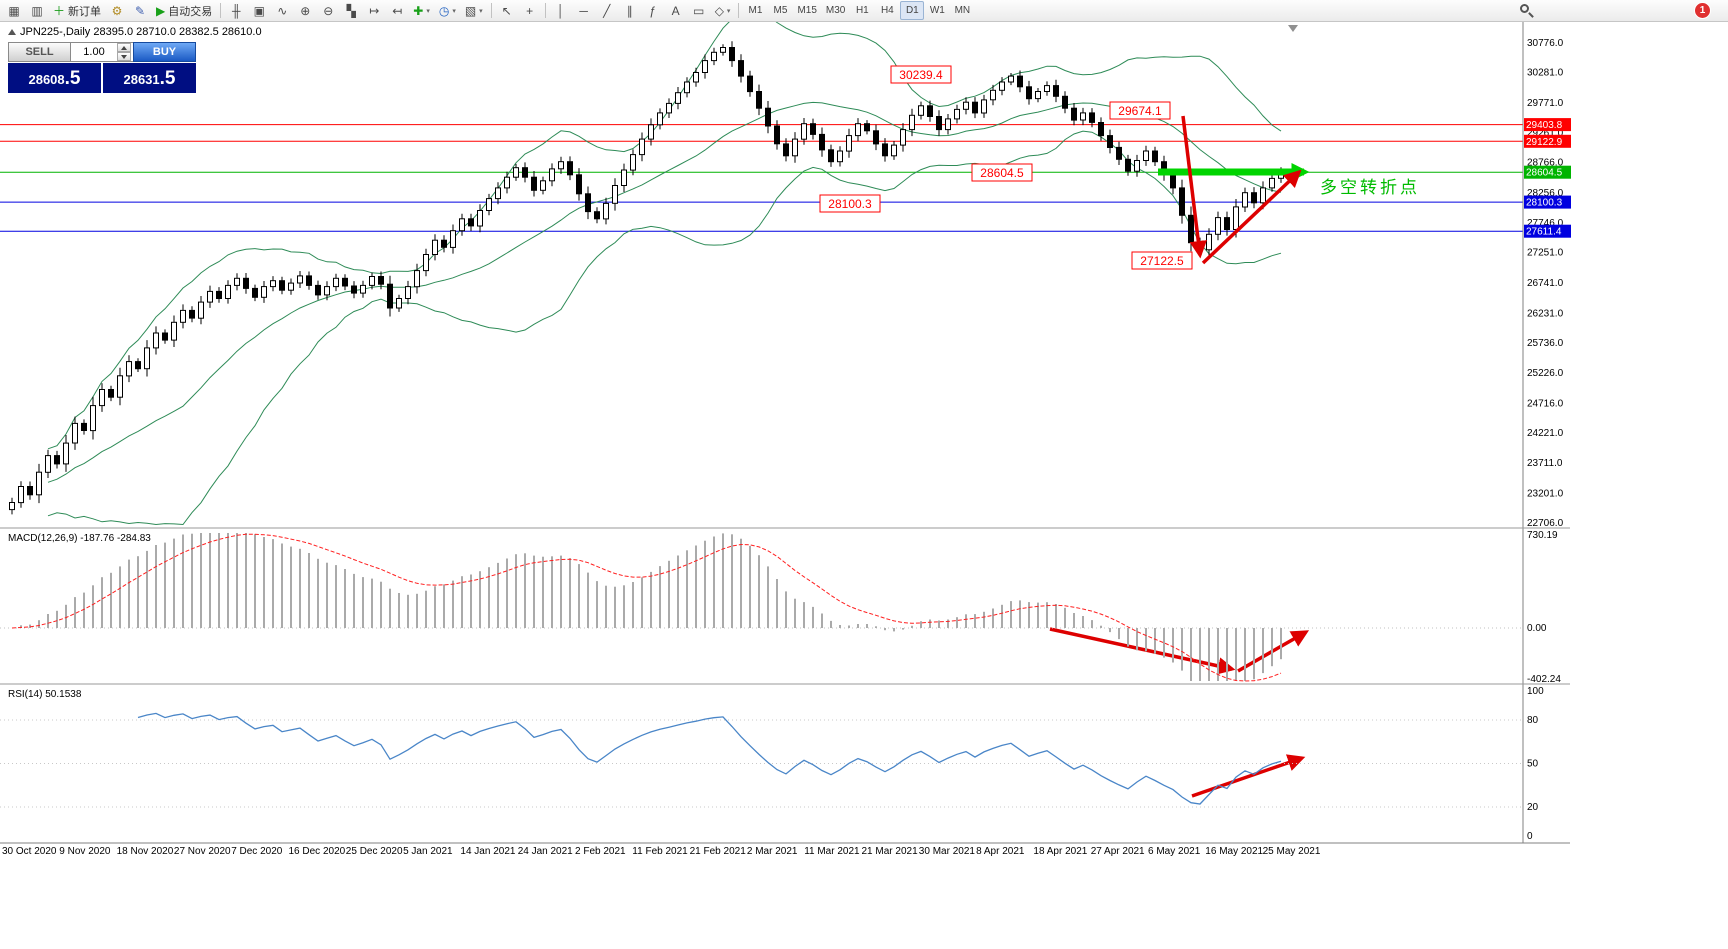 Image resolution: width=1728 pixels, height=949 pixels. I want to click on svg-text: 27 Nov 2020, so click(202, 851).